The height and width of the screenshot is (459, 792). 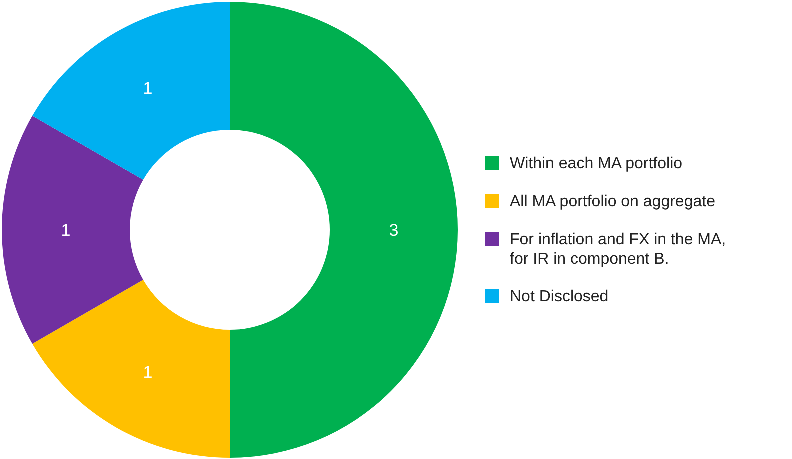 I want to click on legend-label: All MA portfolio on aggregate, so click(x=613, y=202).